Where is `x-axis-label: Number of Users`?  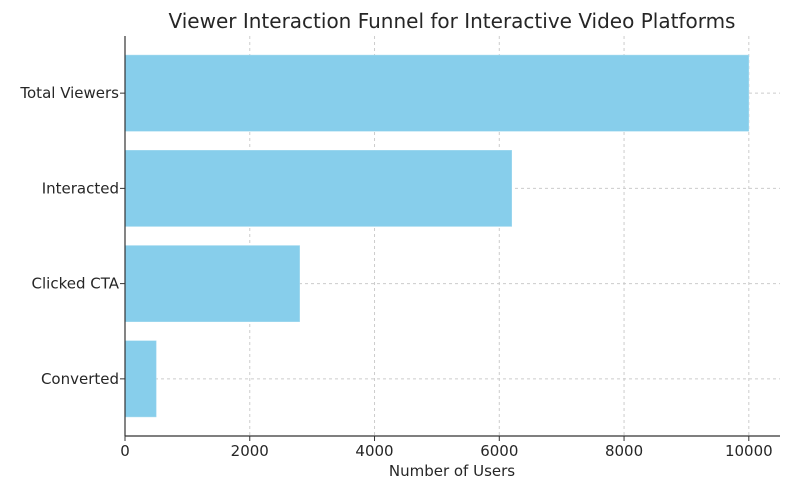 x-axis-label: Number of Users is located at coordinates (452, 471).